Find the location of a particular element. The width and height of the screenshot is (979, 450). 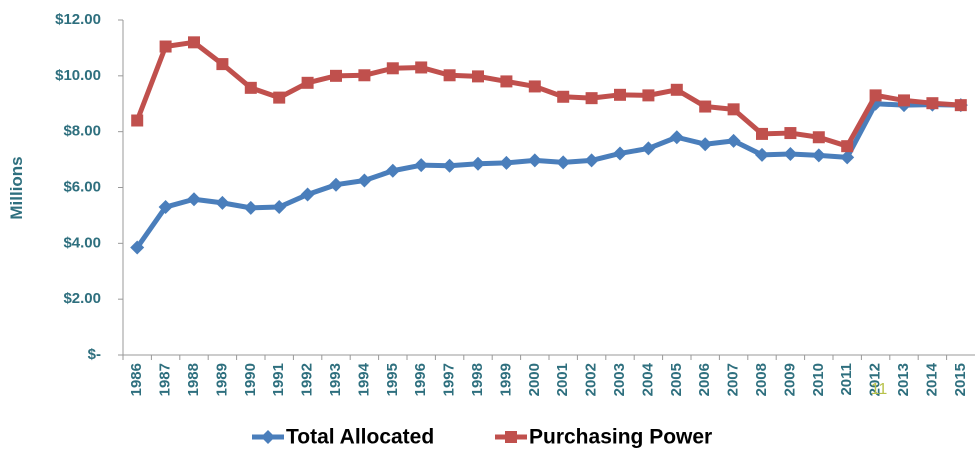

y-tick-label: $2.00 is located at coordinates (82, 298).